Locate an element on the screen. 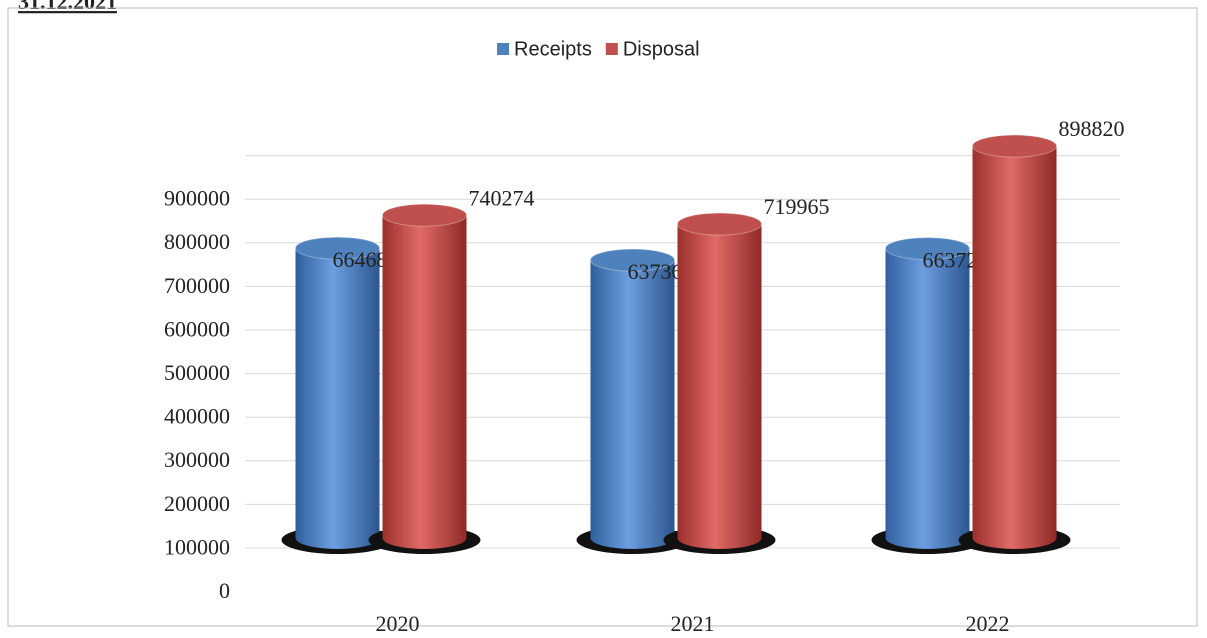  legend-label: Disposal is located at coordinates (661, 49).